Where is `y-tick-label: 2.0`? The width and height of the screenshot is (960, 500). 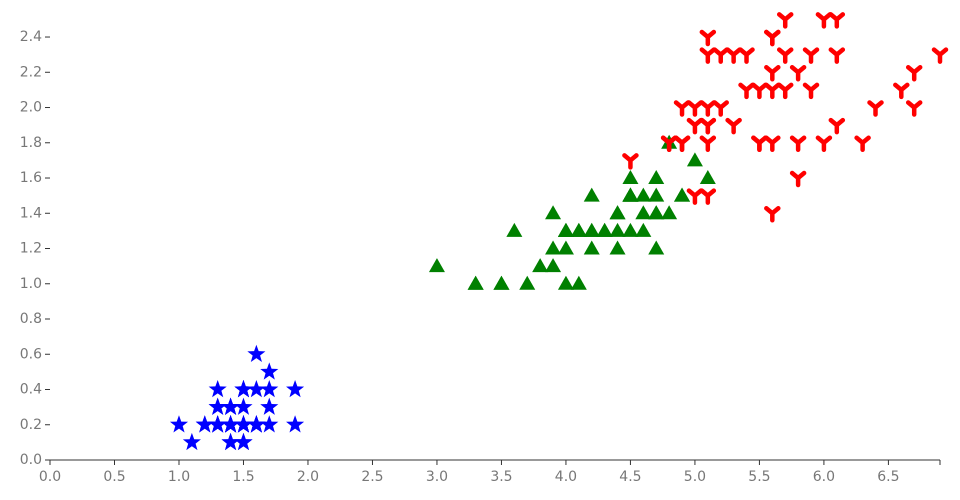
y-tick-label: 2.0 is located at coordinates (31, 108).